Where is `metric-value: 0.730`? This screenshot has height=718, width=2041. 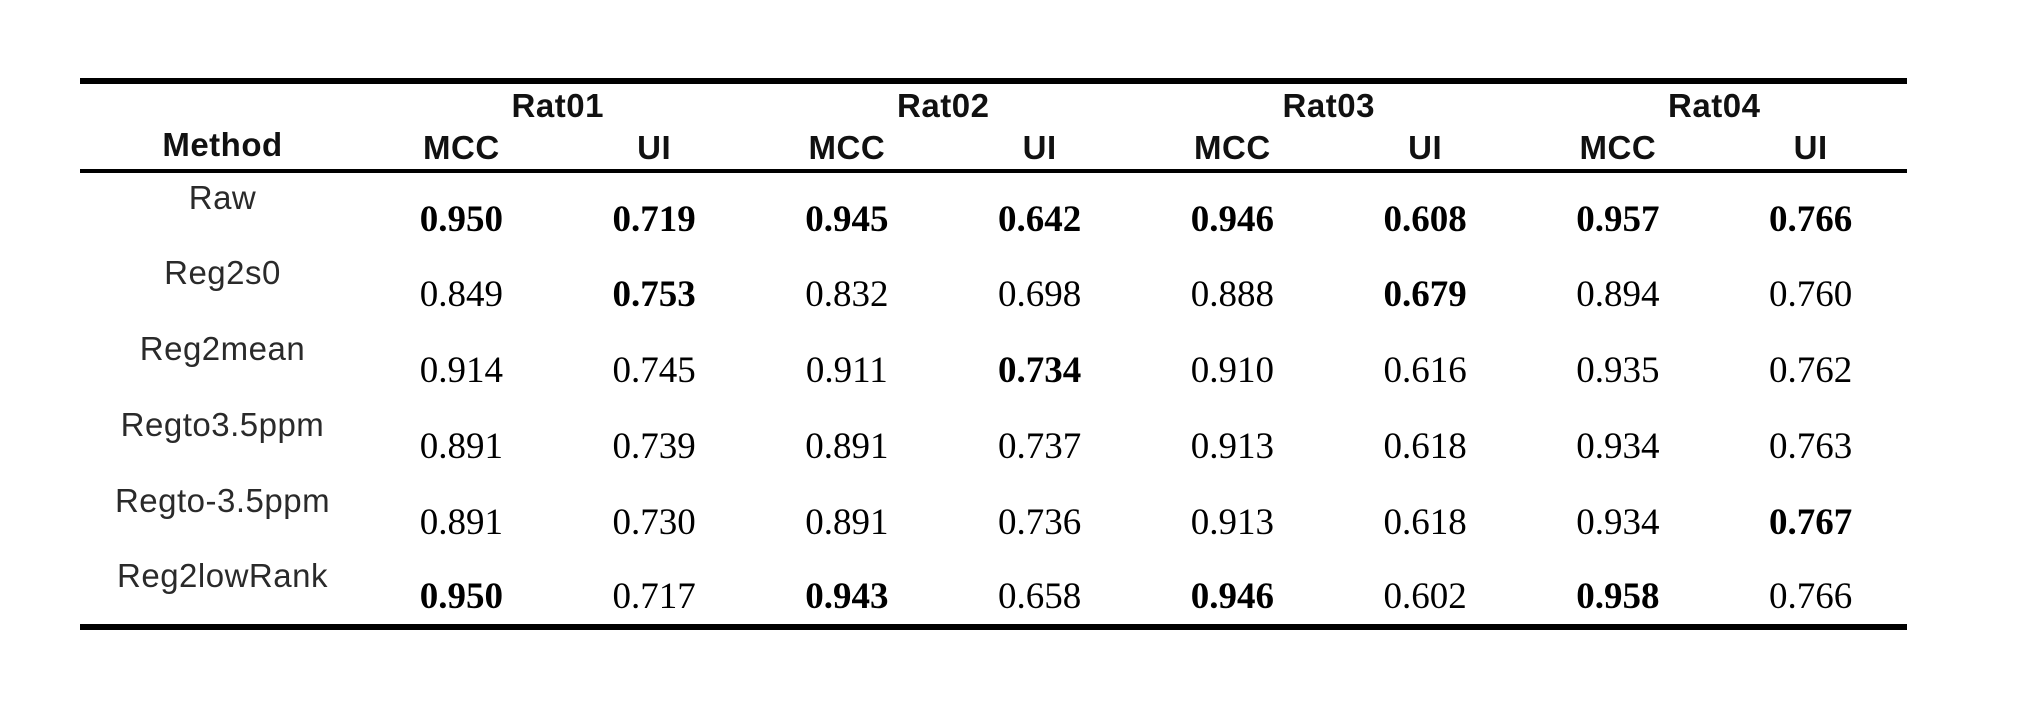
metric-value: 0.730 is located at coordinates (654, 522).